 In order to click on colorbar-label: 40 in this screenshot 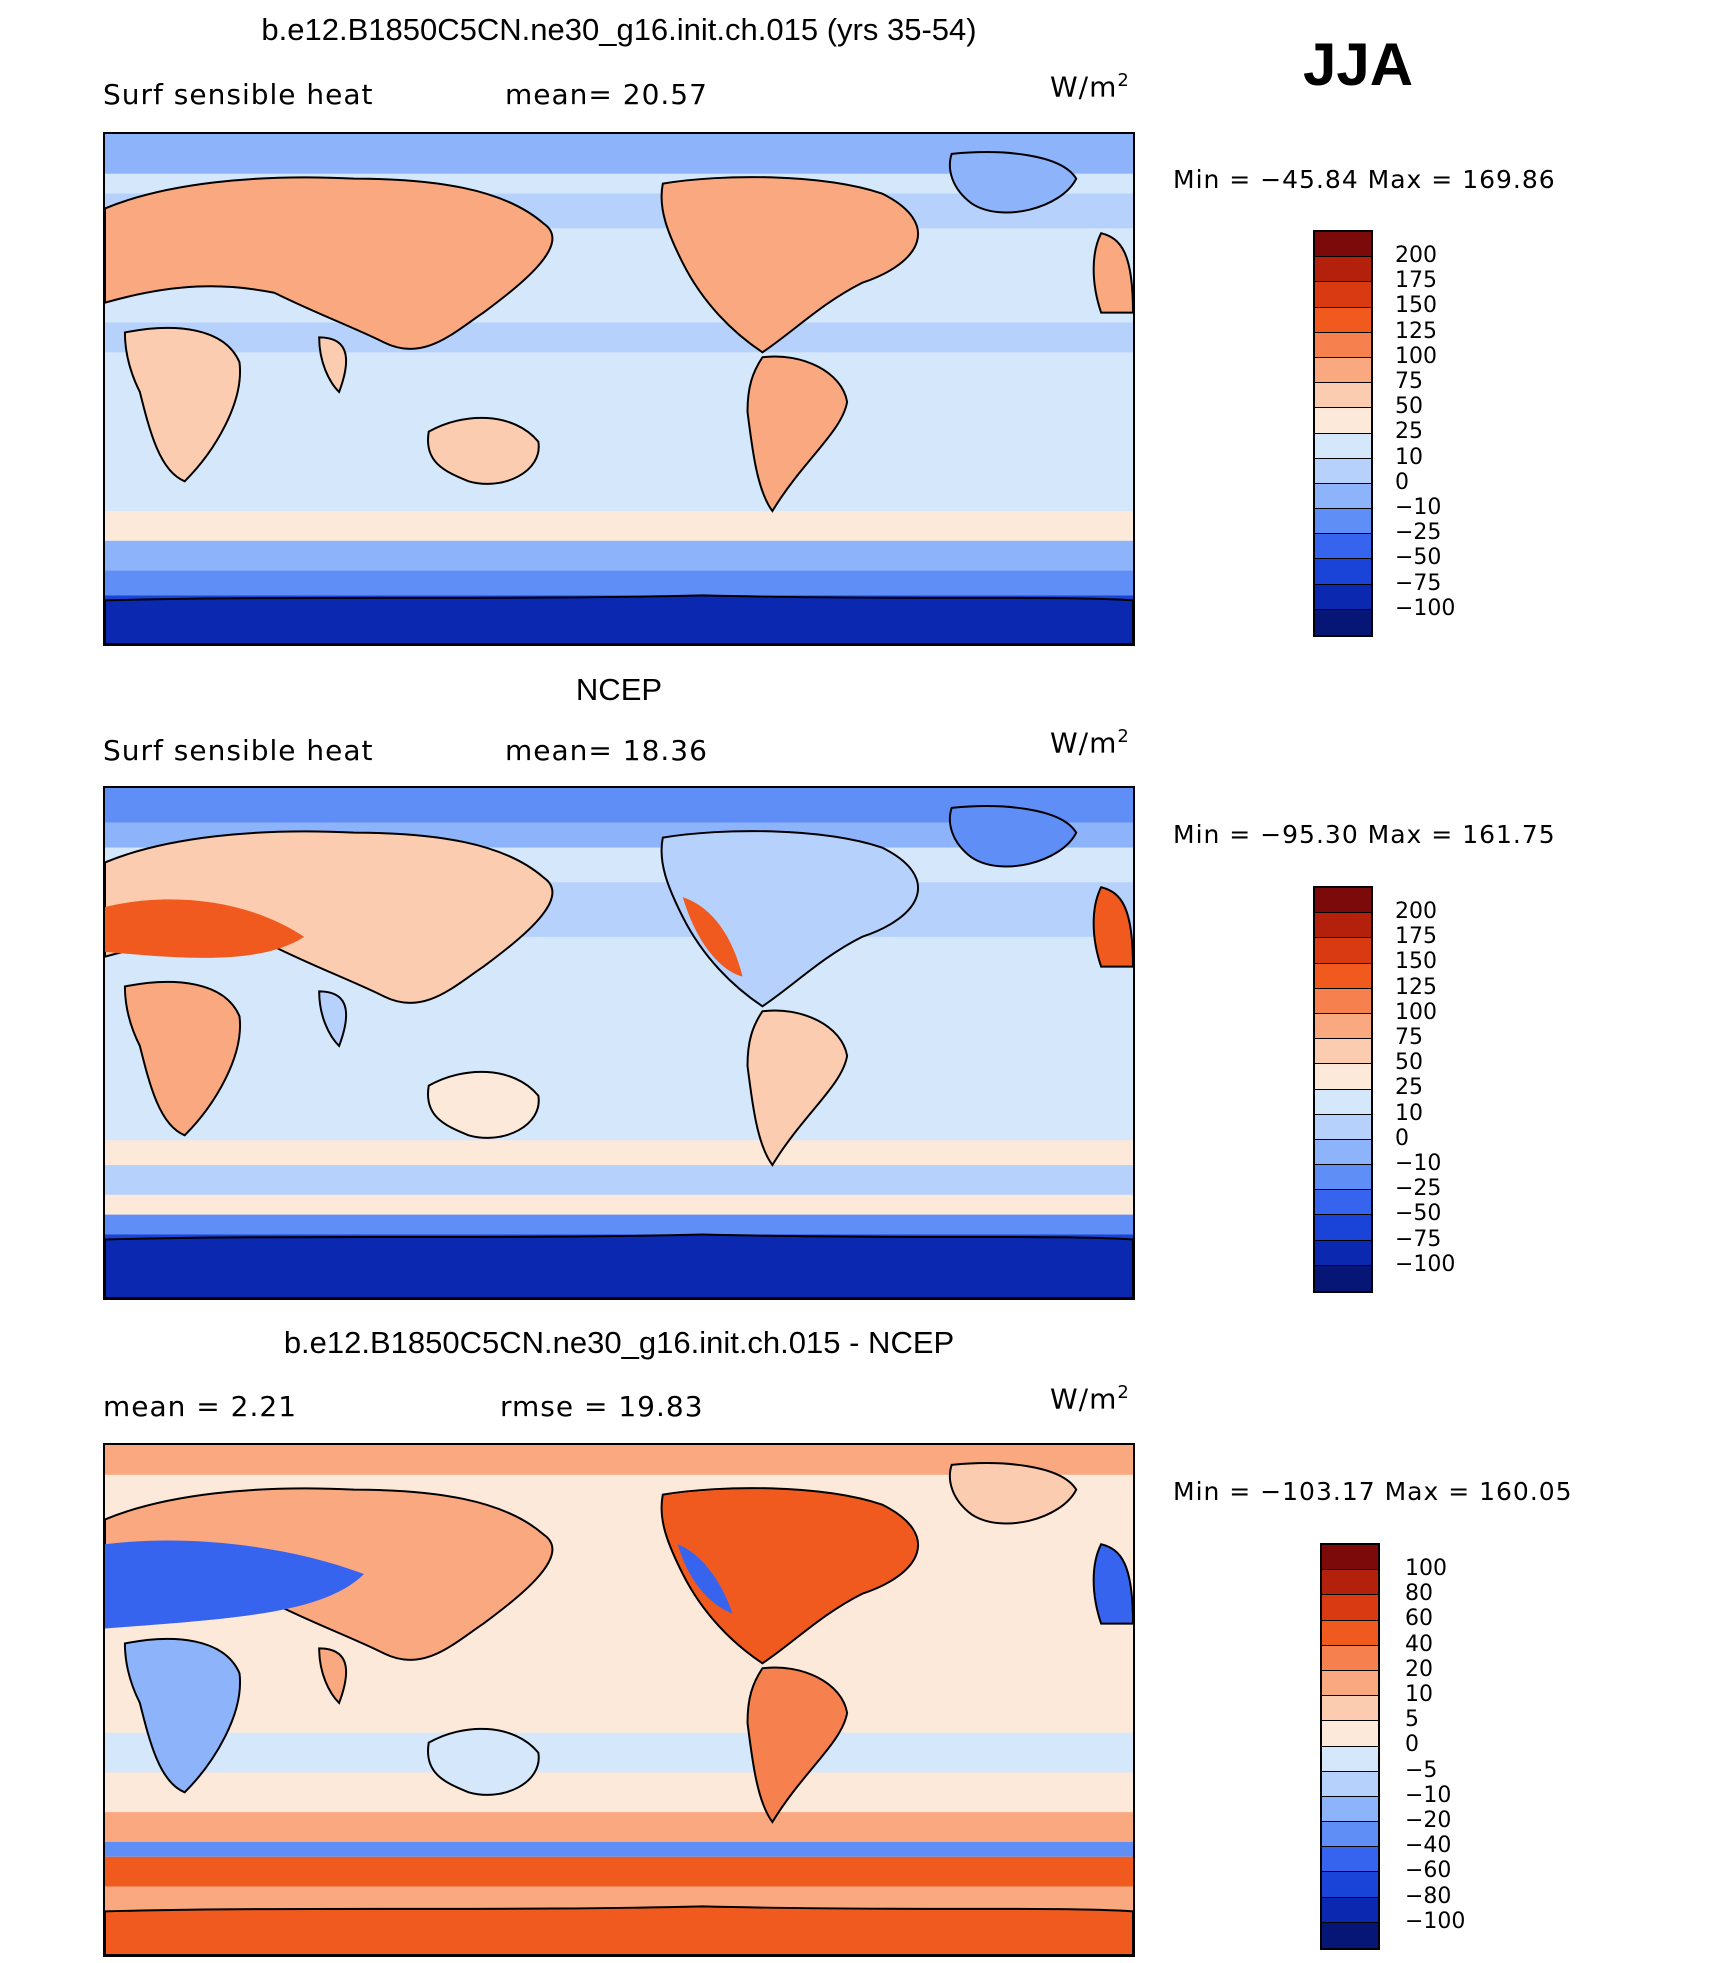, I will do `click(1419, 1644)`.